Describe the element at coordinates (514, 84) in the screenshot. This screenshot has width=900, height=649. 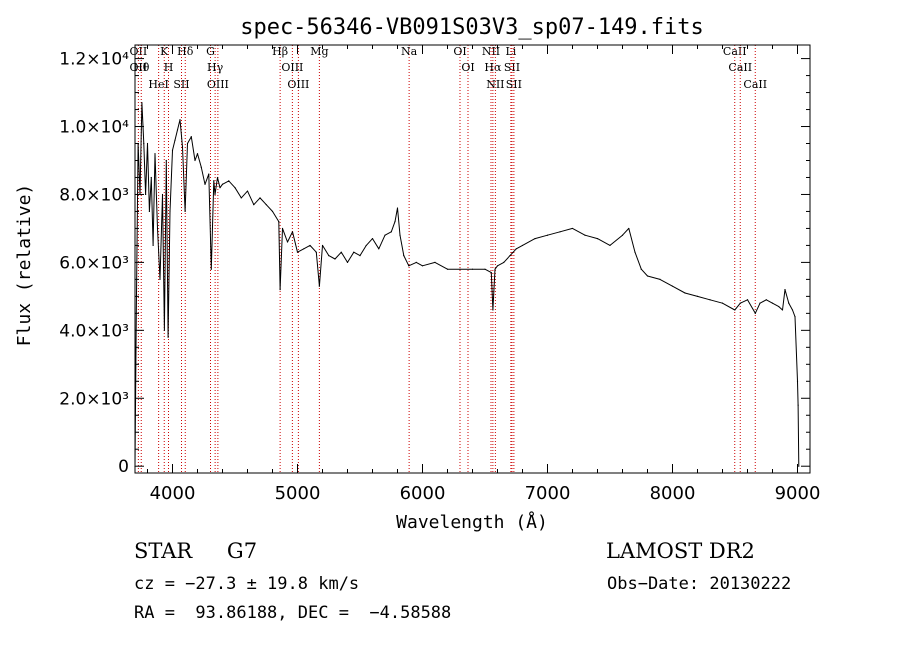
I see `line-label: SII` at that location.